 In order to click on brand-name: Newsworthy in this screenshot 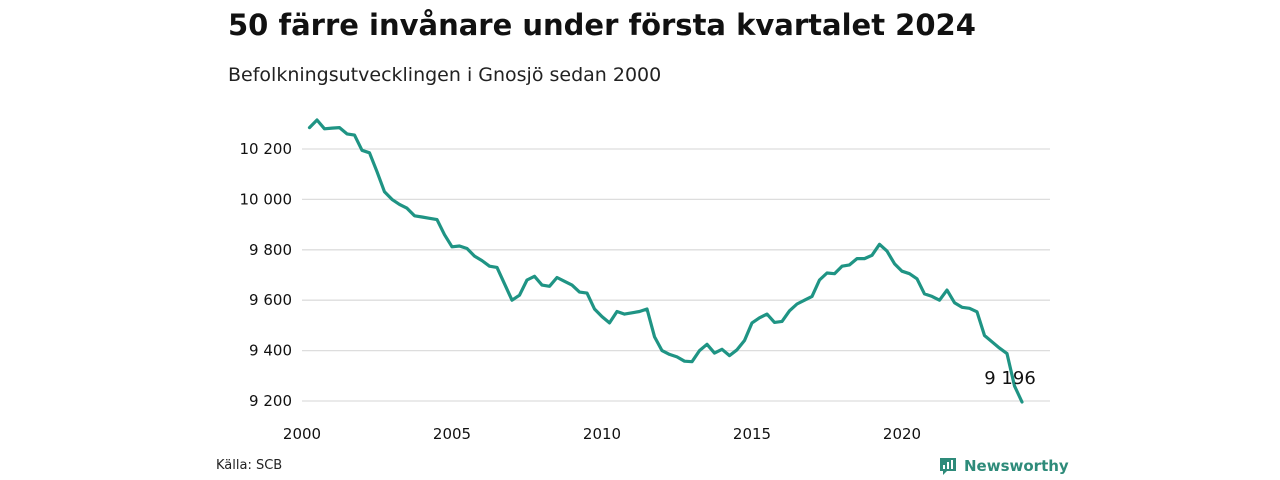, I will do `click(1016, 466)`.